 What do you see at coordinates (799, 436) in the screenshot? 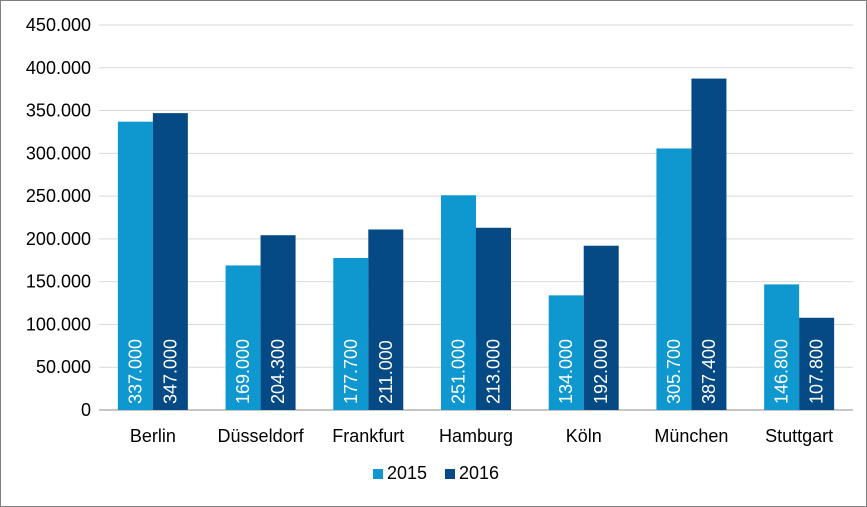
I see `x-tick-label: Stuttgart` at bounding box center [799, 436].